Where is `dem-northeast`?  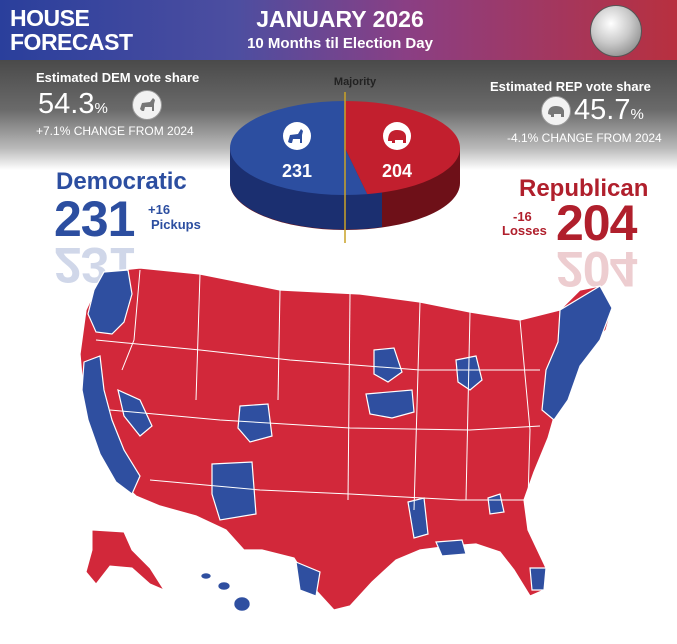
dem-northeast is located at coordinates (577, 353).